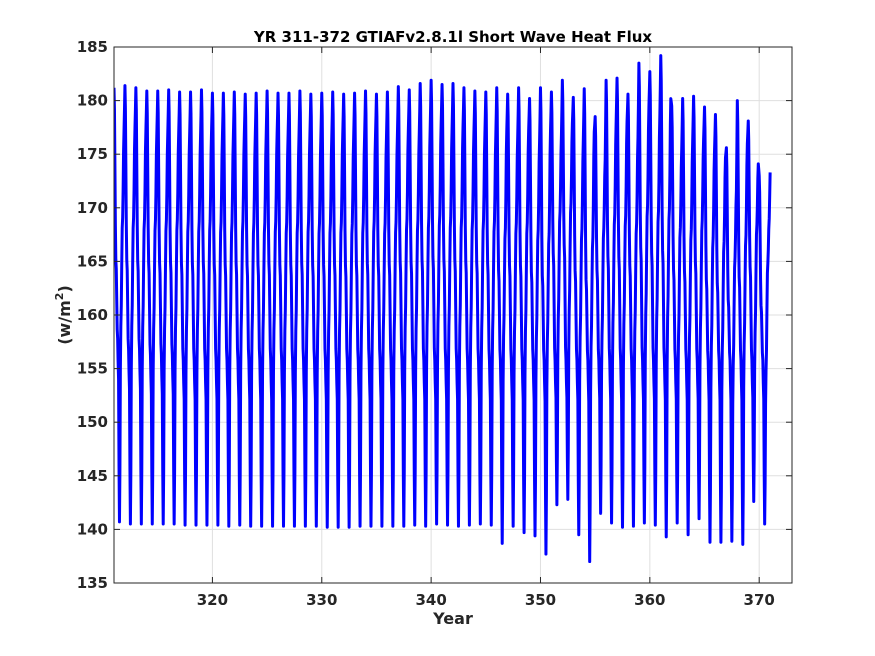  I want to click on y-tick-labels: 135 140 145 150 155 160 165 170 175 180 185, so click(92, 315).